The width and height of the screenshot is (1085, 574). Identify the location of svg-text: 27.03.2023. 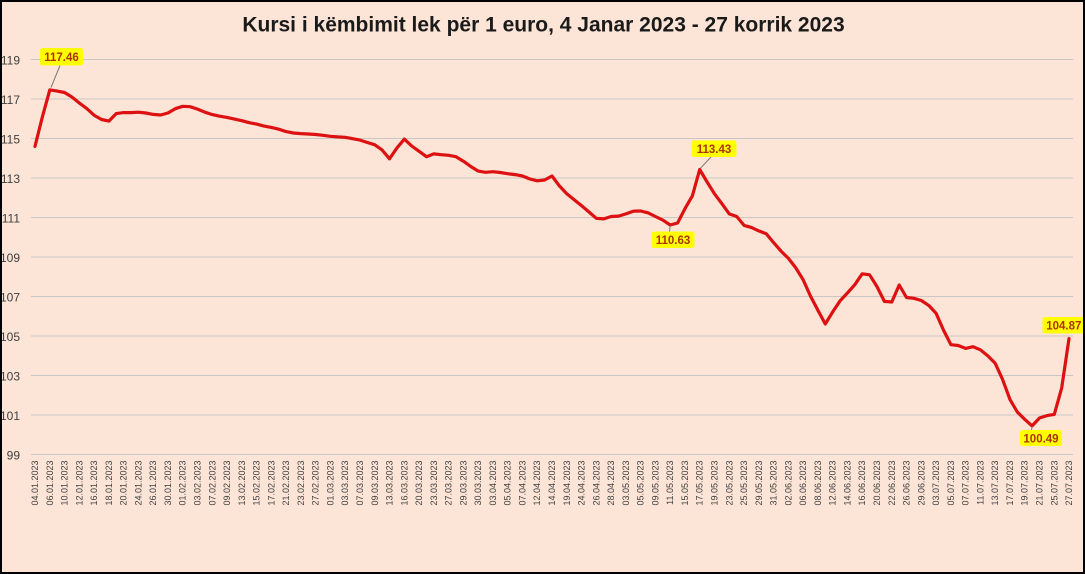
(449, 483).